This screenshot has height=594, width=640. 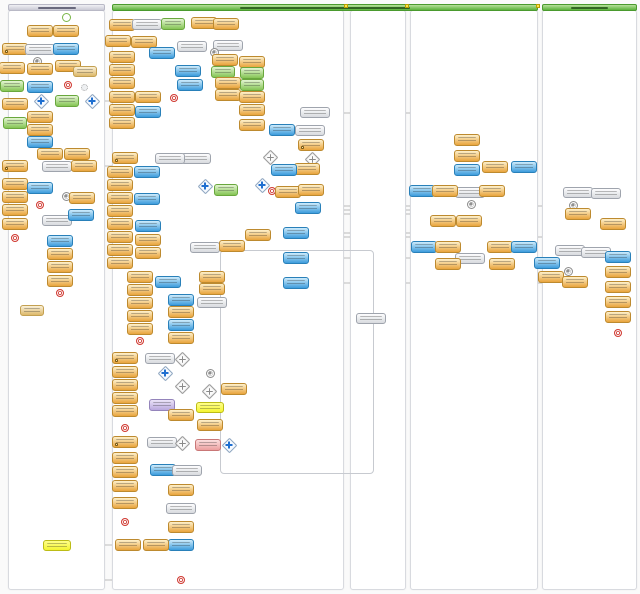 I want to click on parallel-gateway, so click(x=229, y=445).